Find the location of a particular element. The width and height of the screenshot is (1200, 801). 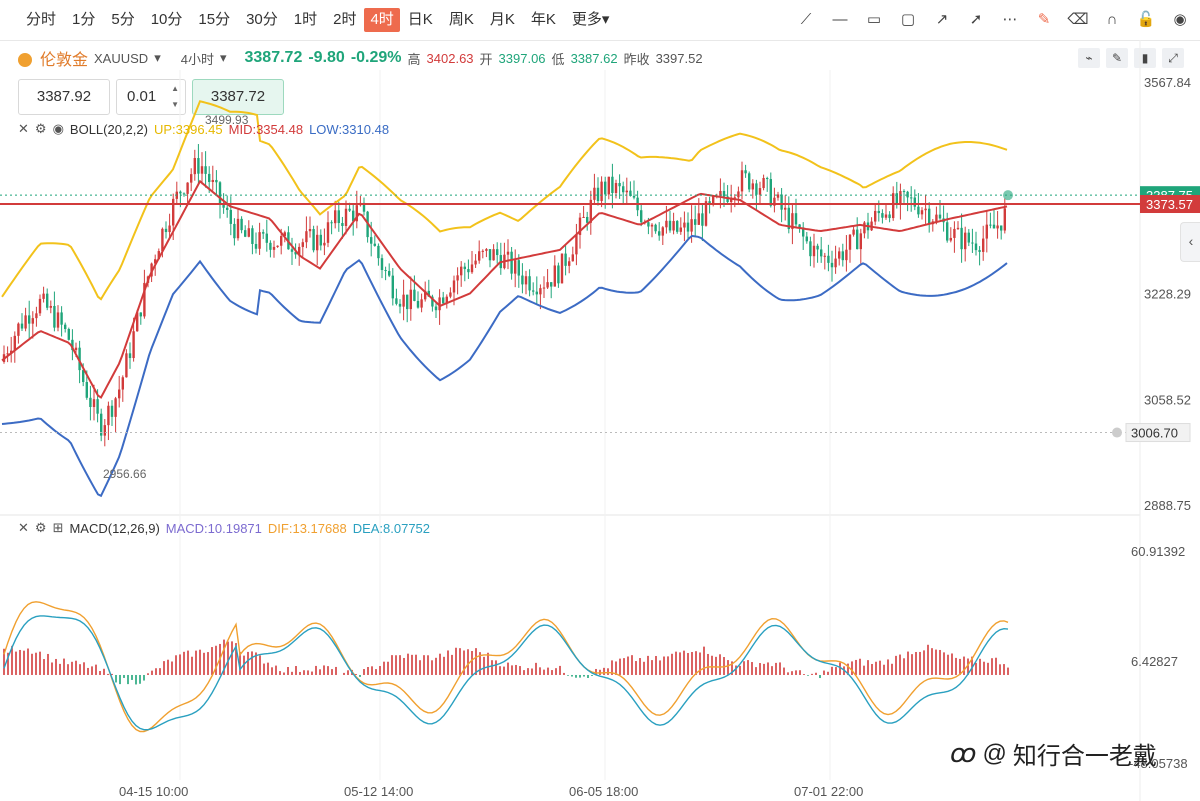

lot-stepper: 0.01 ▲ ▼ is located at coordinates (151, 97).